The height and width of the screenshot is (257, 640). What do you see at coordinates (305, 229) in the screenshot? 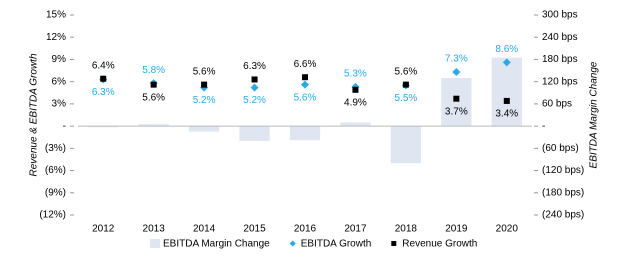
I see `x-tick-label: 2016` at bounding box center [305, 229].